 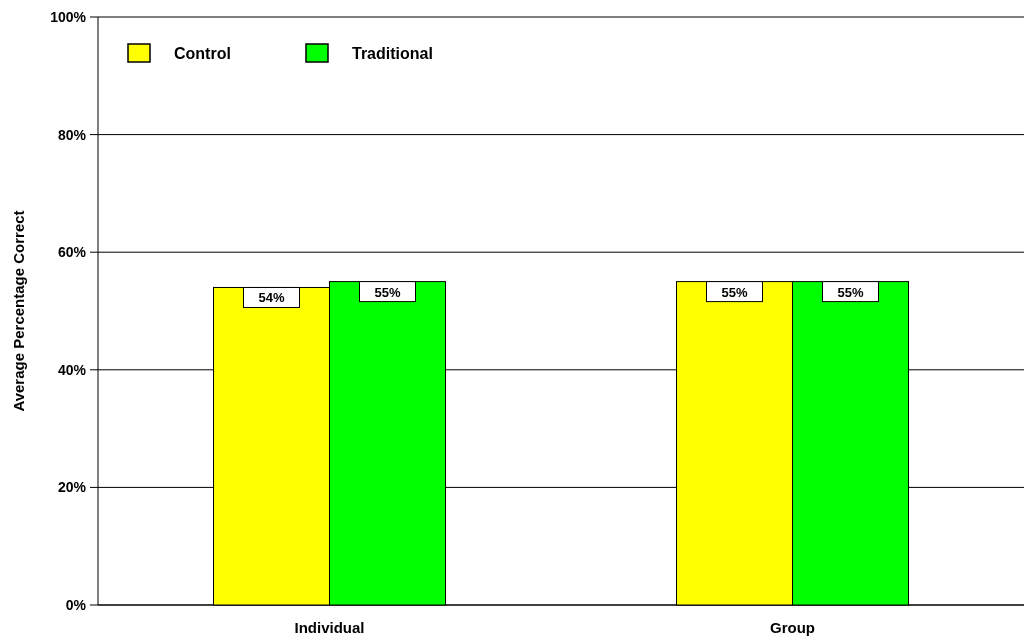 I want to click on y-tick-label: 20%, so click(x=72, y=487).